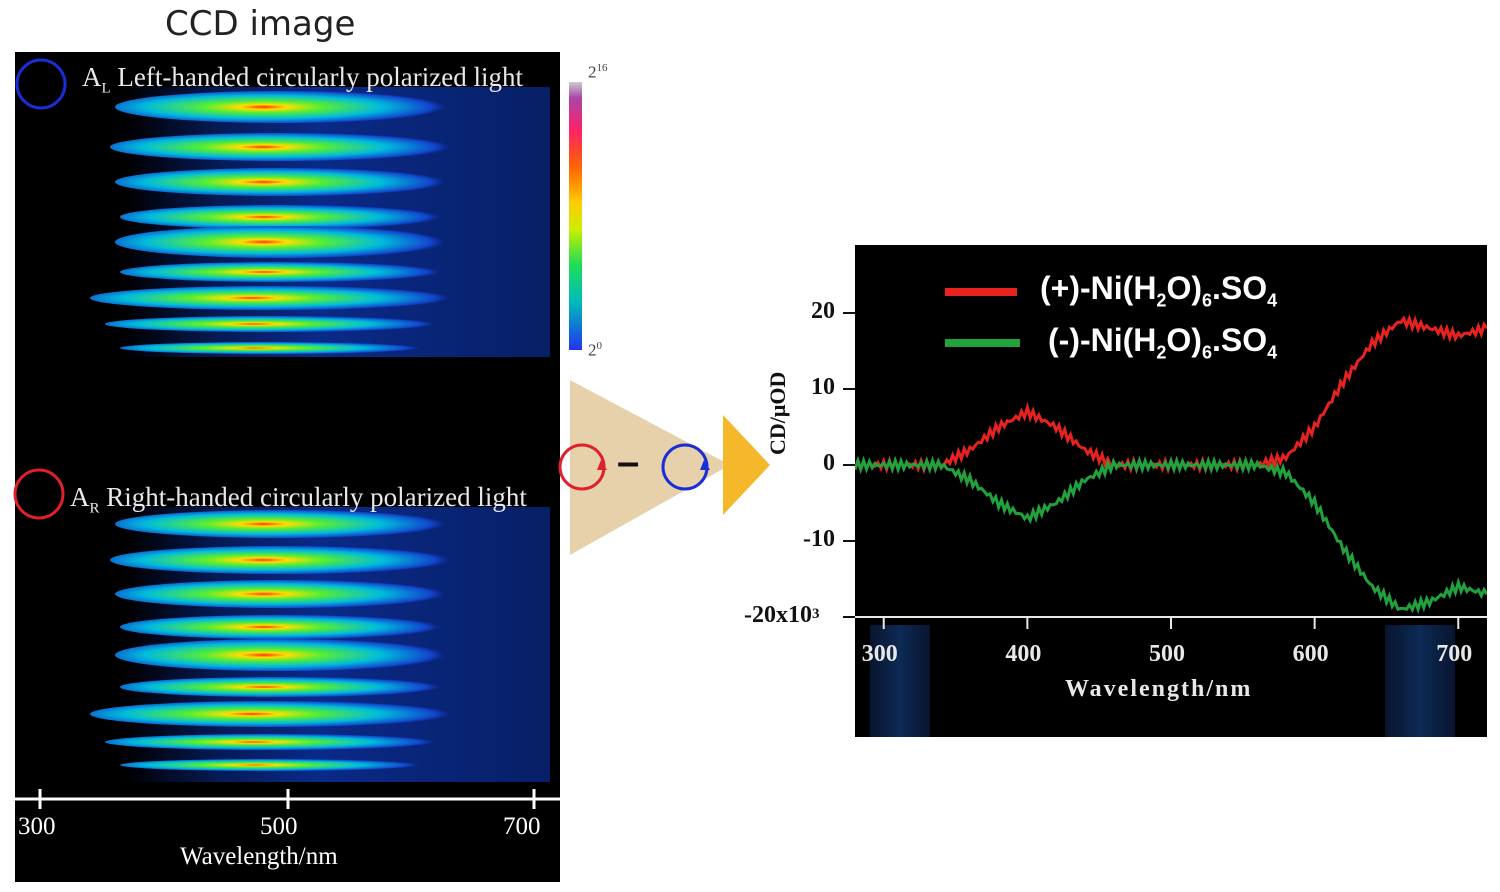  Describe the element at coordinates (628, 462) in the screenshot. I see `minus-operator: –` at that location.